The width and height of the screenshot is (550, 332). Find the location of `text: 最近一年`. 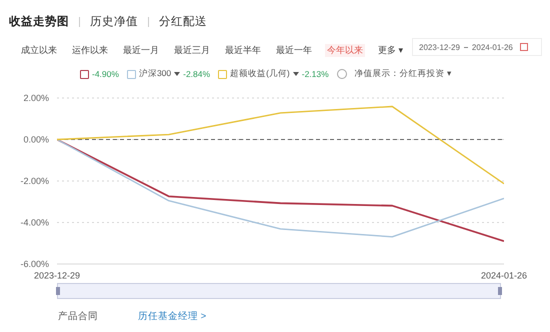

text: 最近一年 is located at coordinates (294, 50).